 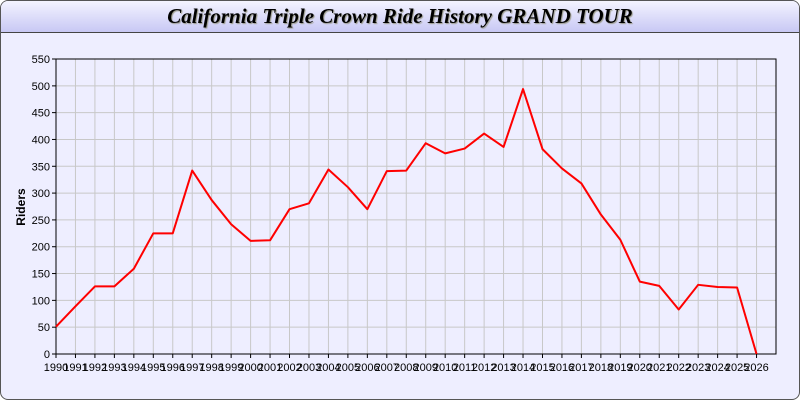 I want to click on x-tick-label: 2020, so click(x=640, y=368).